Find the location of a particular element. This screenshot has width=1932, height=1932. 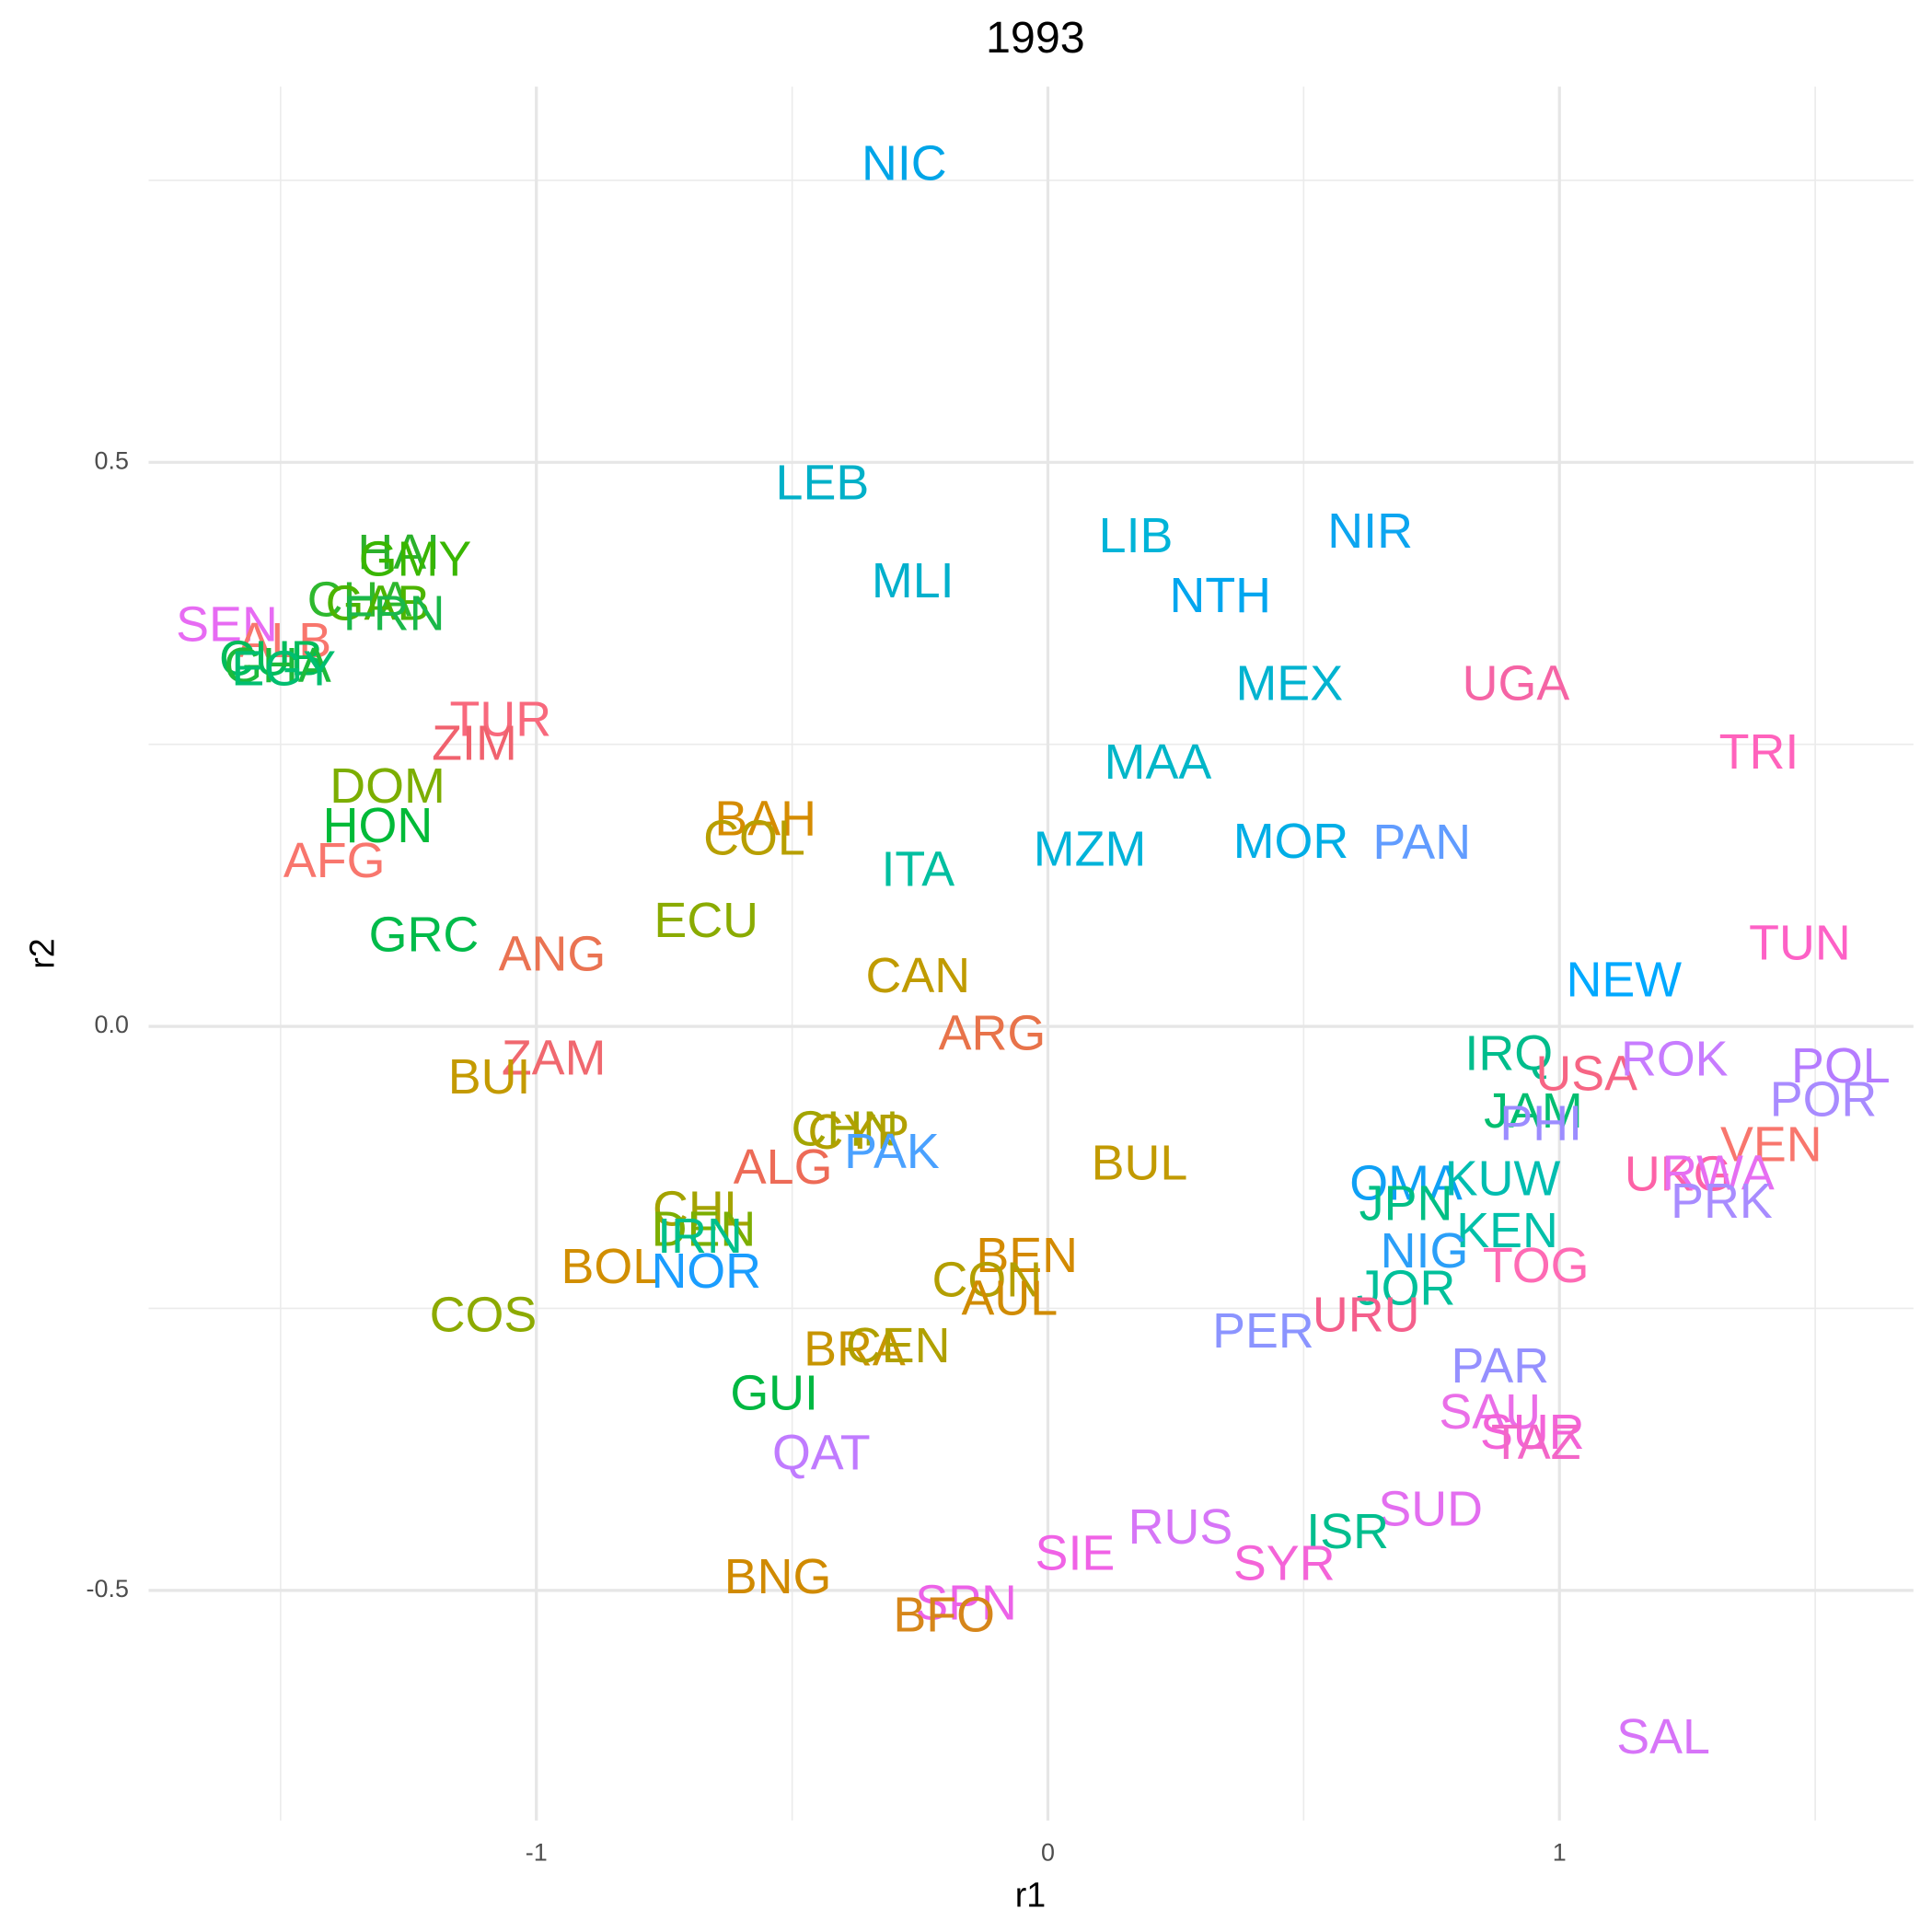

y-axis-title: r2 is located at coordinates (42, 953).